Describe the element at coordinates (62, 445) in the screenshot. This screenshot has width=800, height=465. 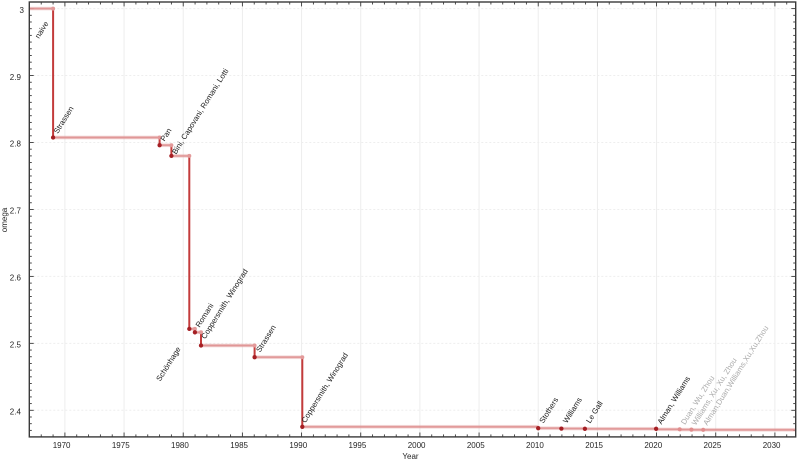
I see `svg-text: 1970` at that location.